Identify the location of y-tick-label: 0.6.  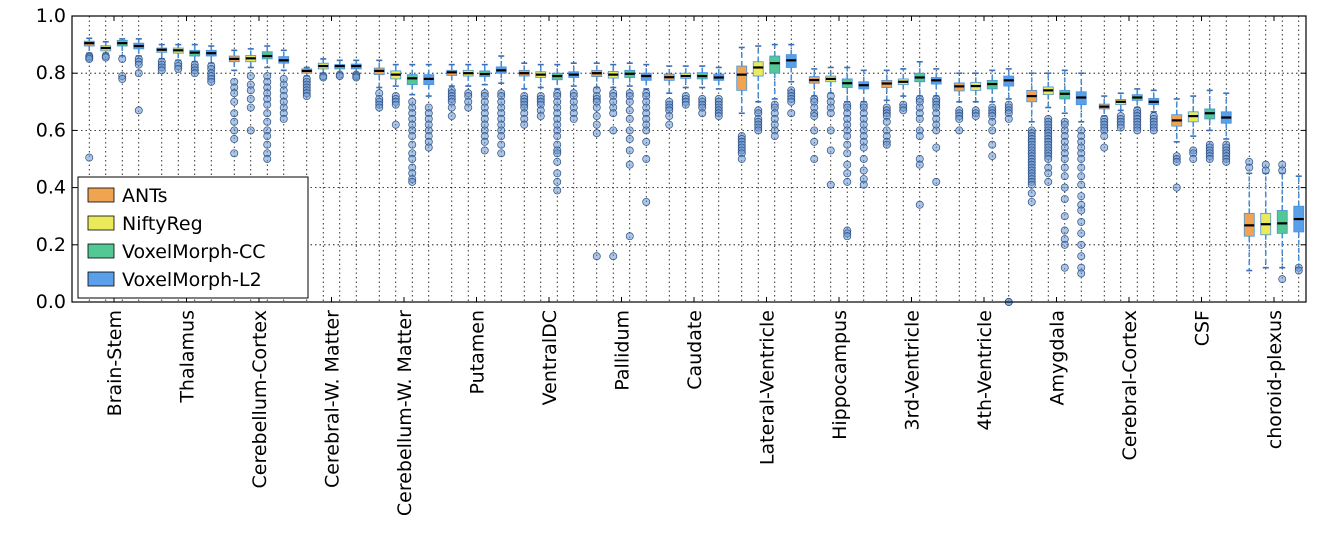
(51, 130).